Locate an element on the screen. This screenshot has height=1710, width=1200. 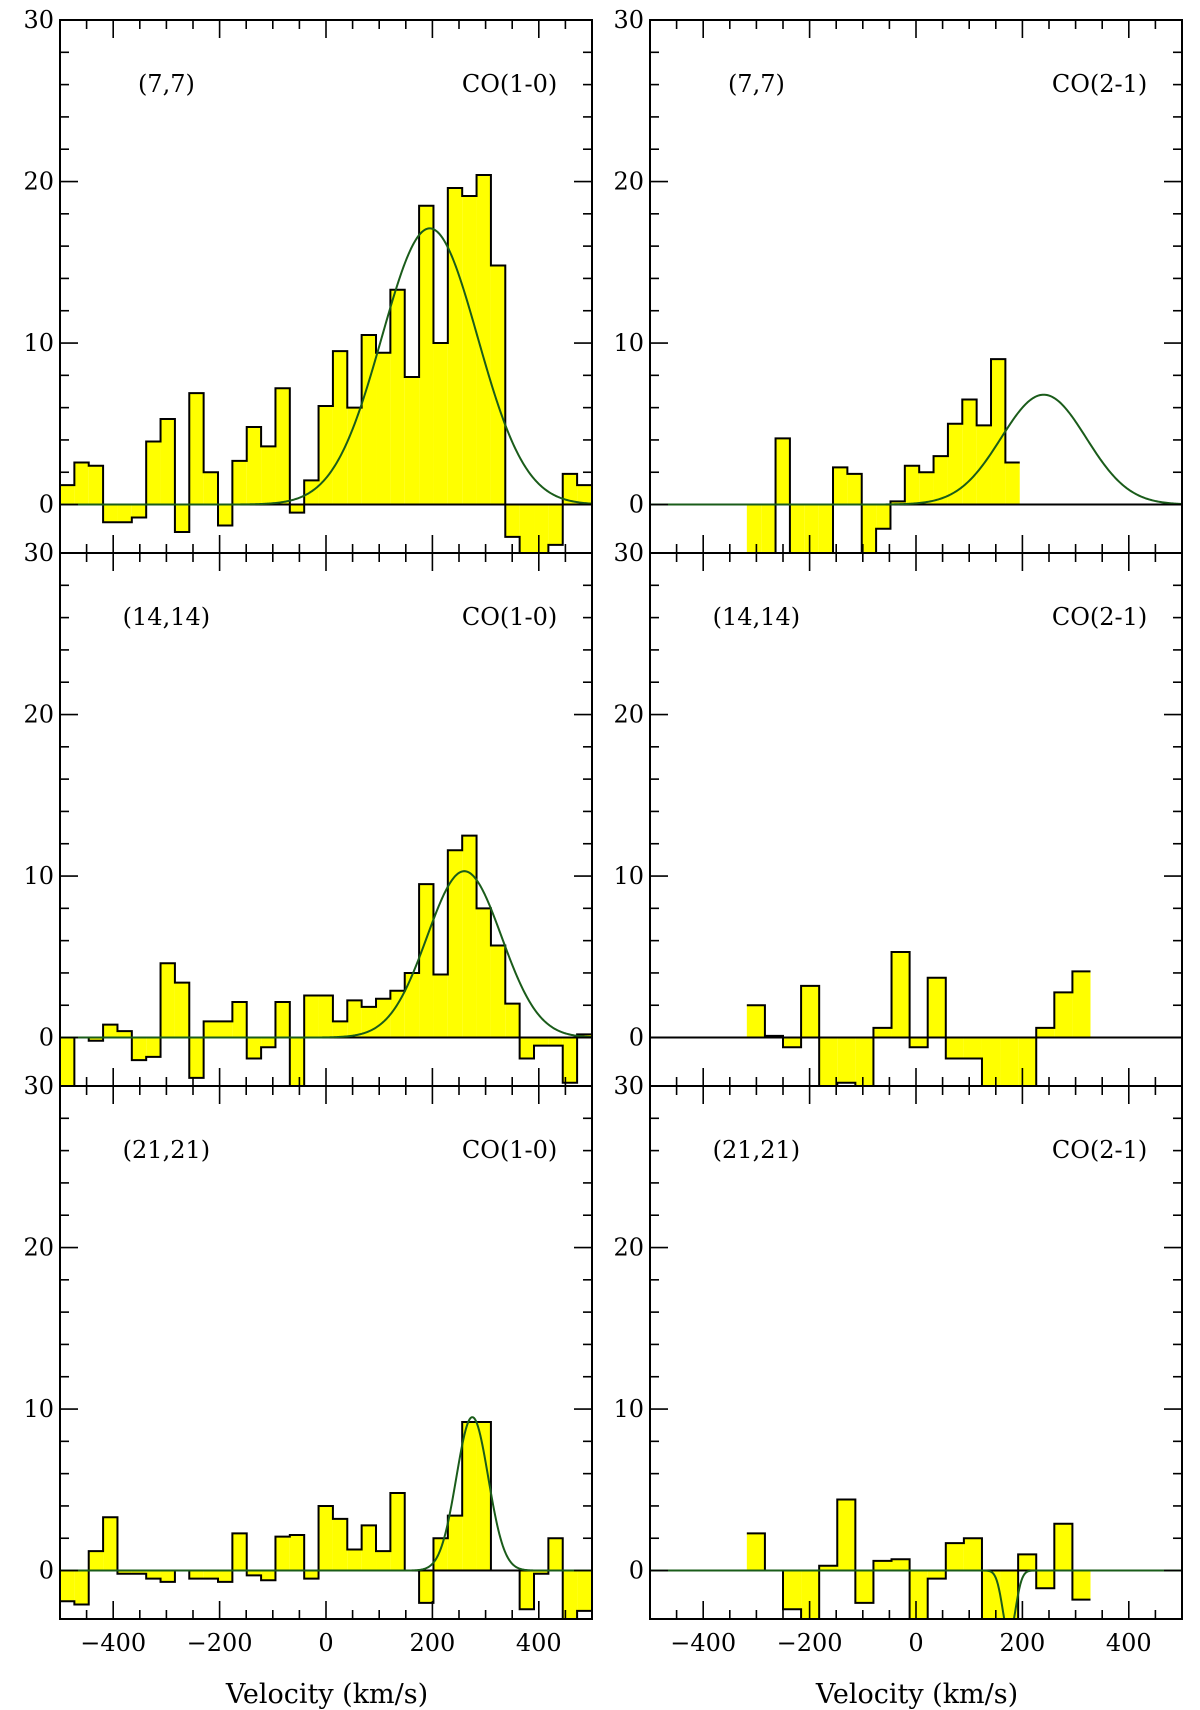
x-tick-label: 200 is located at coordinates (432, 1643).